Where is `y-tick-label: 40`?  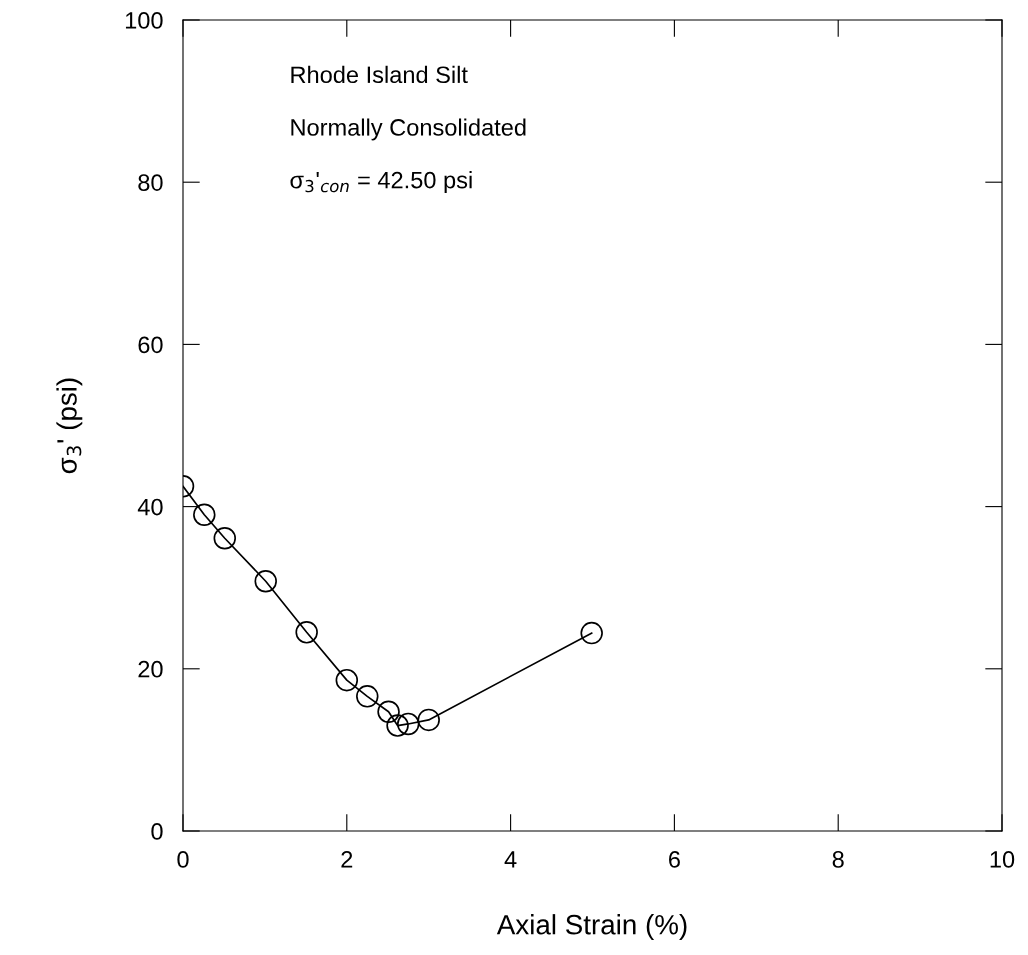
y-tick-label: 40 is located at coordinates (150, 507).